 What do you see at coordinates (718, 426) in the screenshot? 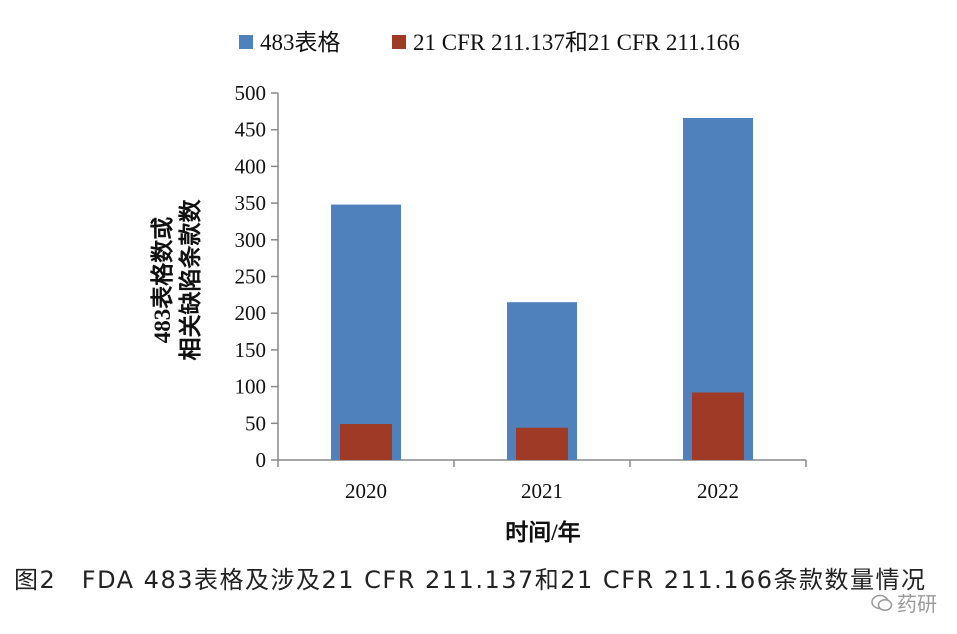
I see `bar-series-2-2022` at bounding box center [718, 426].